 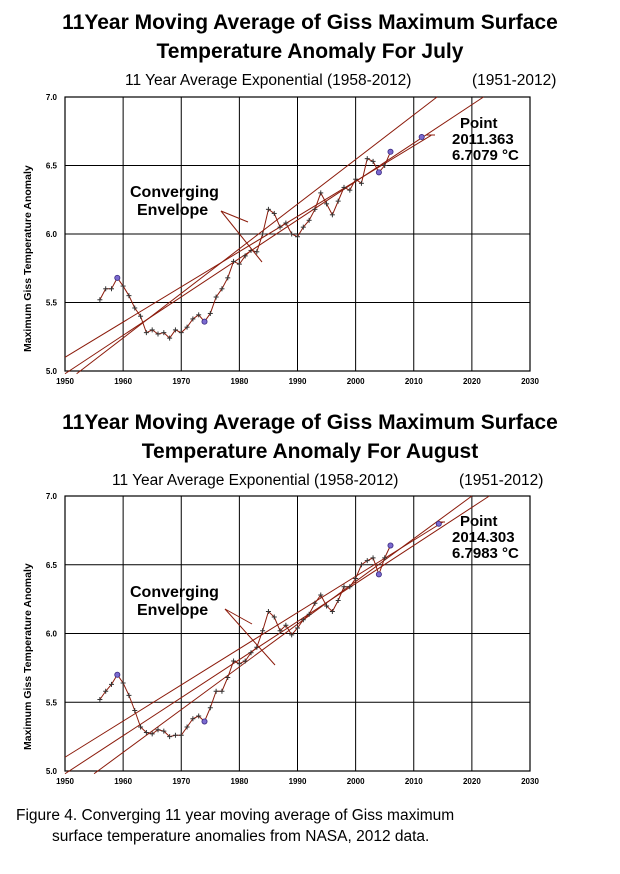 I want to click on chart2-annotation-pointer, so click(x=238, y=616).